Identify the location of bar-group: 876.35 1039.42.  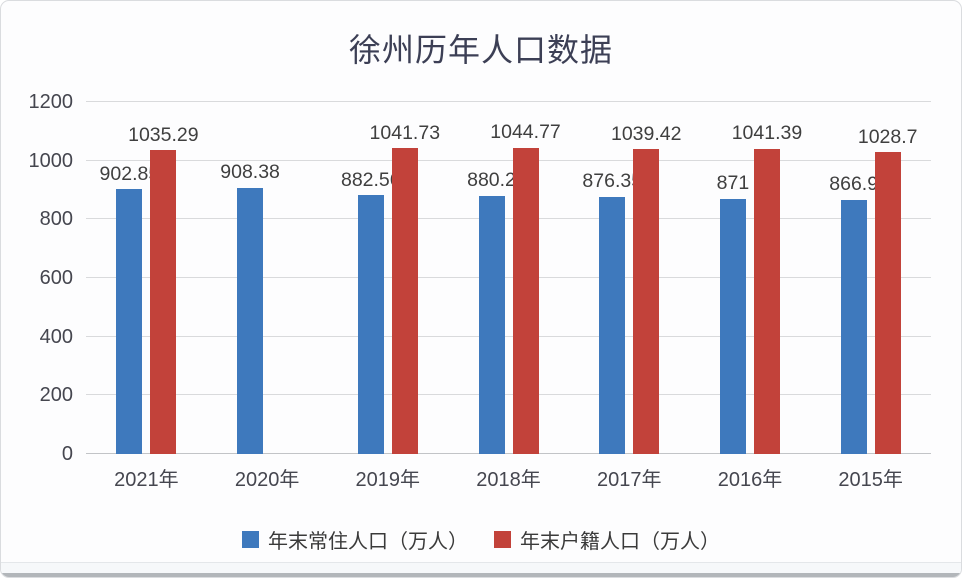
(629, 278).